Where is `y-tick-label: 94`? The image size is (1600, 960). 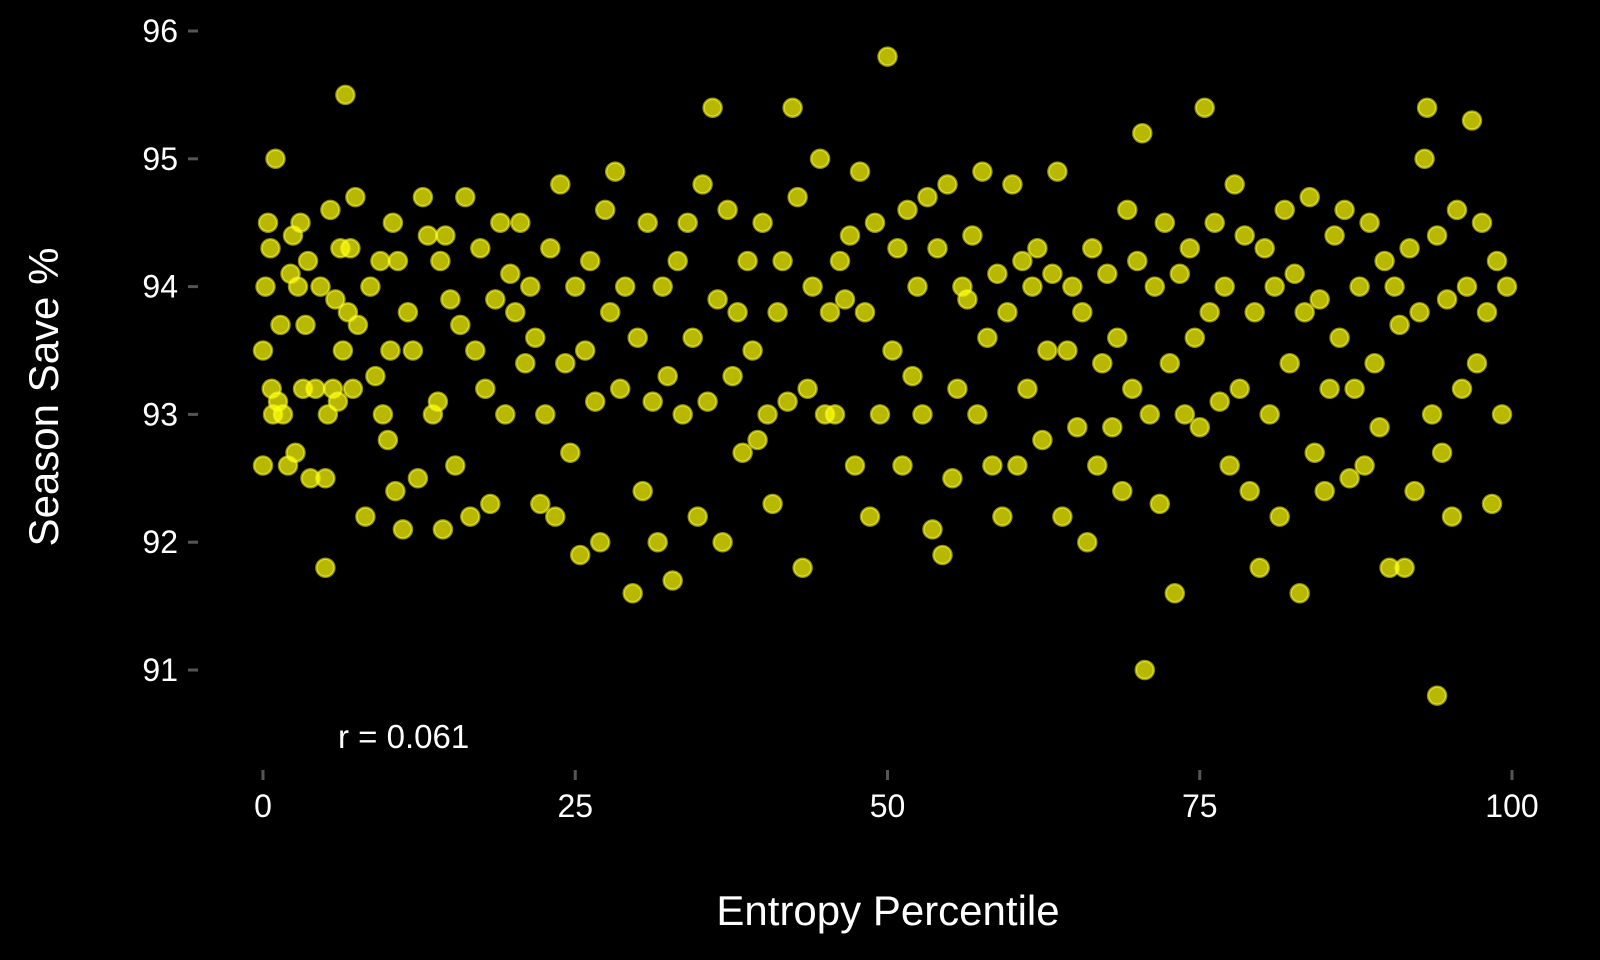 y-tick-label: 94 is located at coordinates (160, 287).